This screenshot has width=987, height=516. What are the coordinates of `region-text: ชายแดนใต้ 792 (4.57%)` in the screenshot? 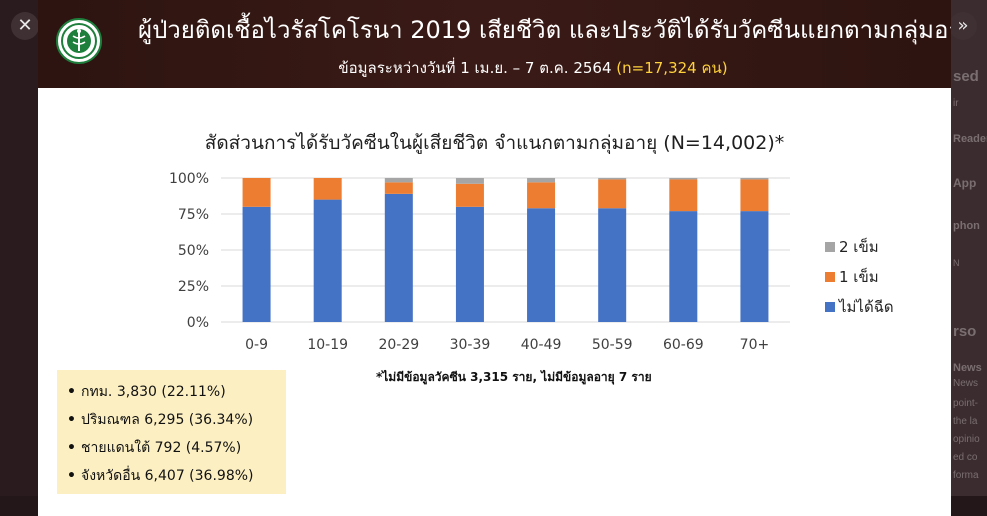 It's located at (161, 448).